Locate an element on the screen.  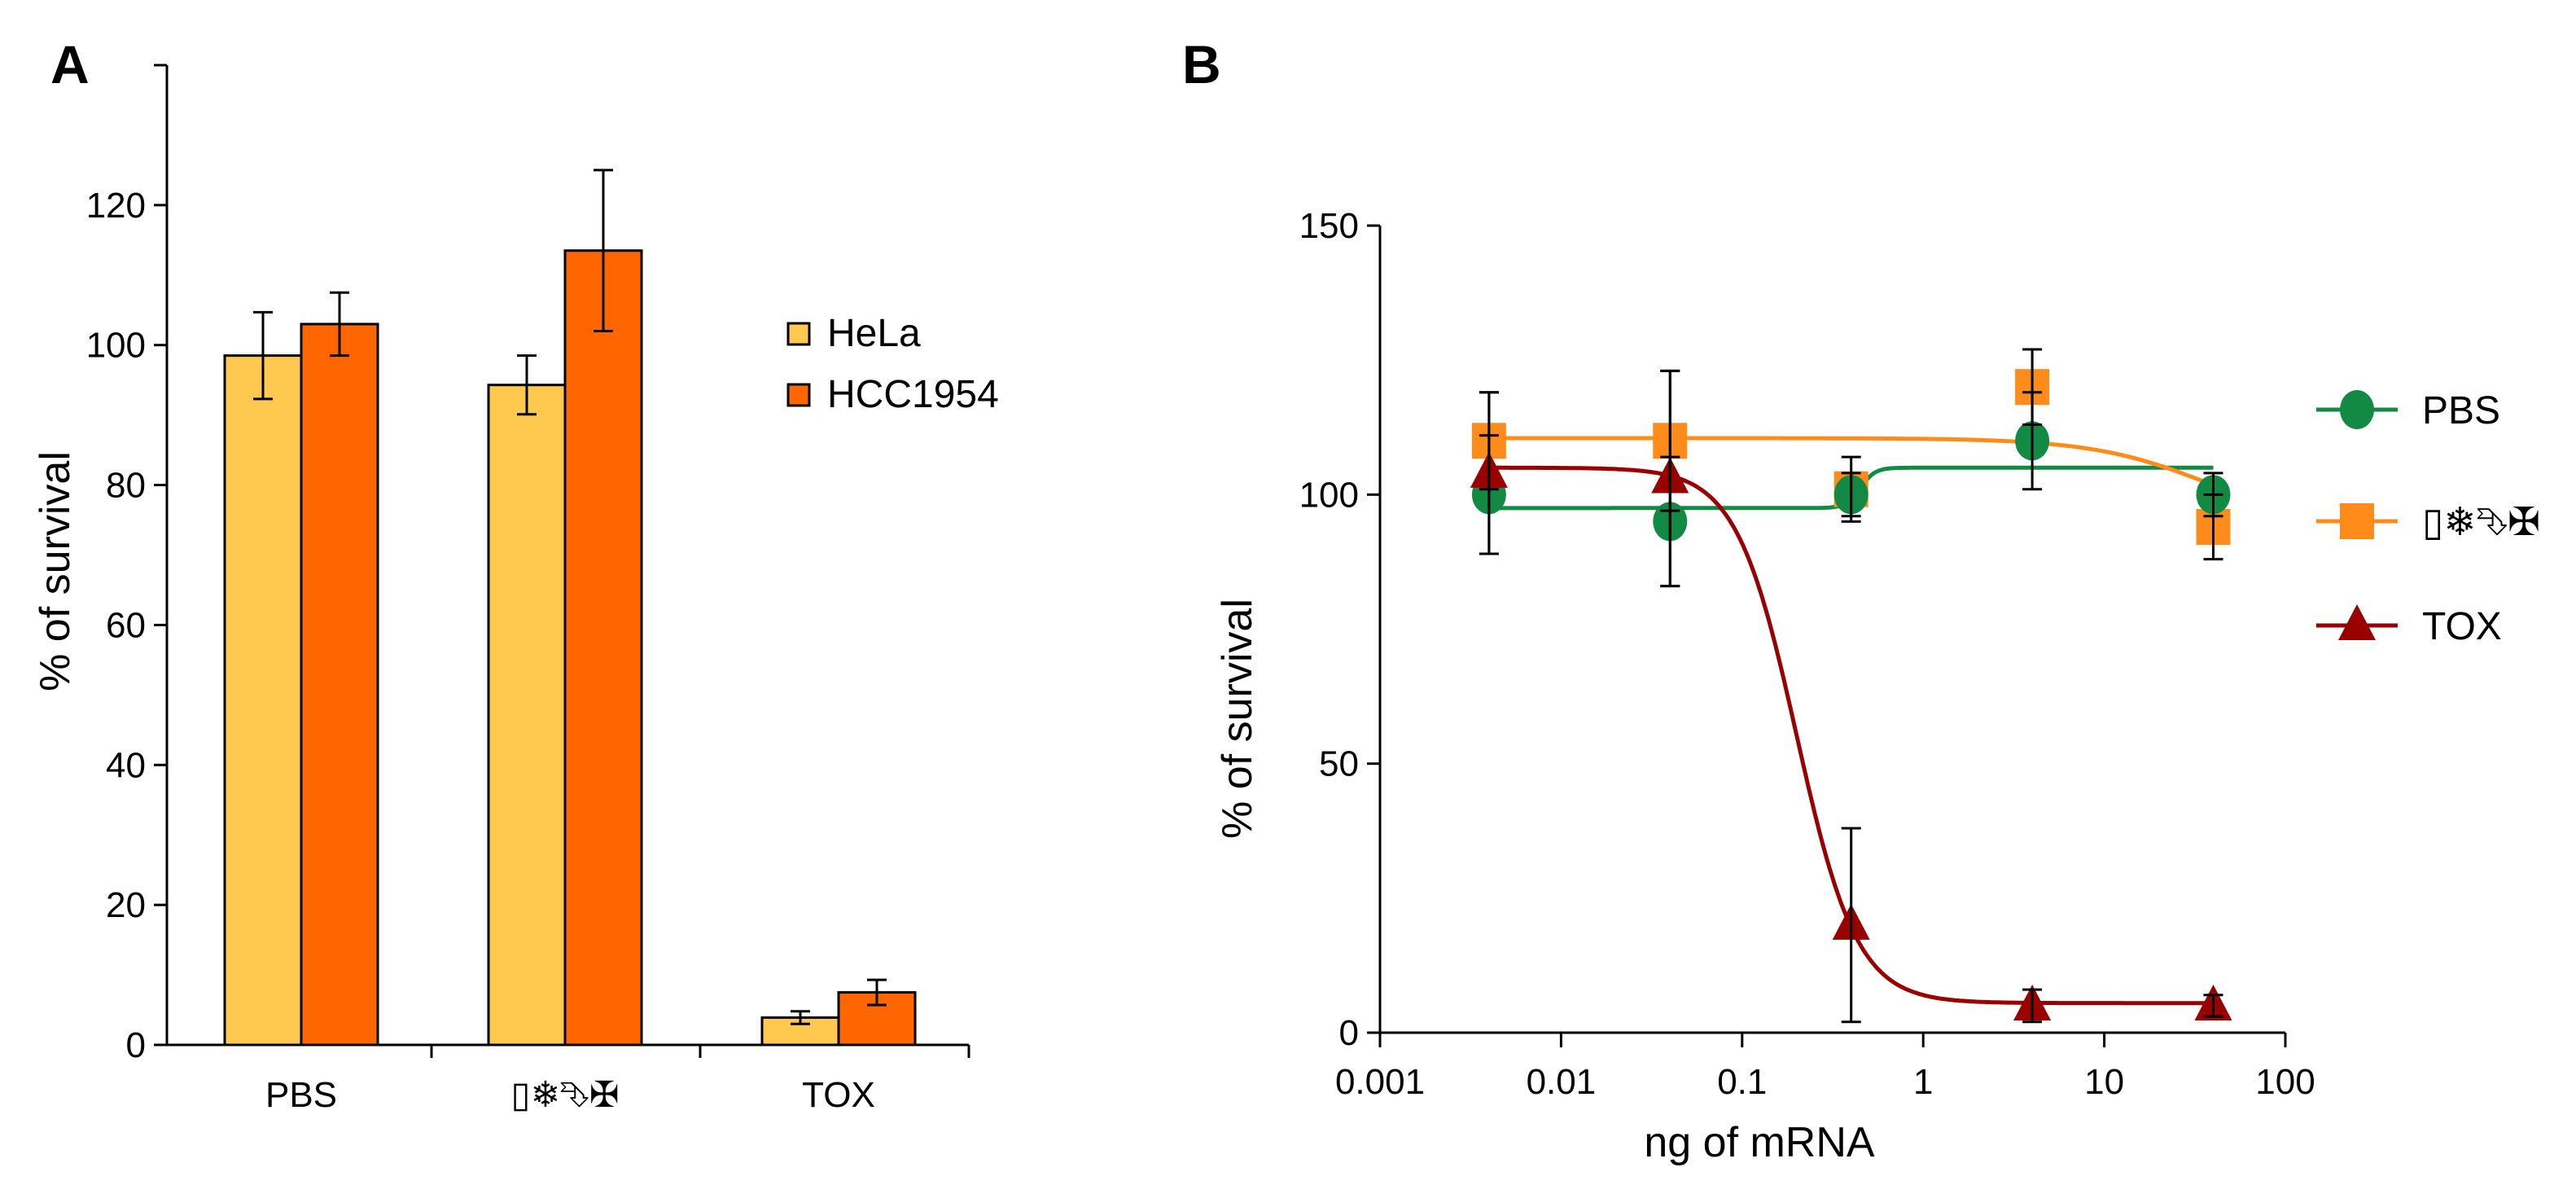
y-tick-label: 20 is located at coordinates (126, 905).